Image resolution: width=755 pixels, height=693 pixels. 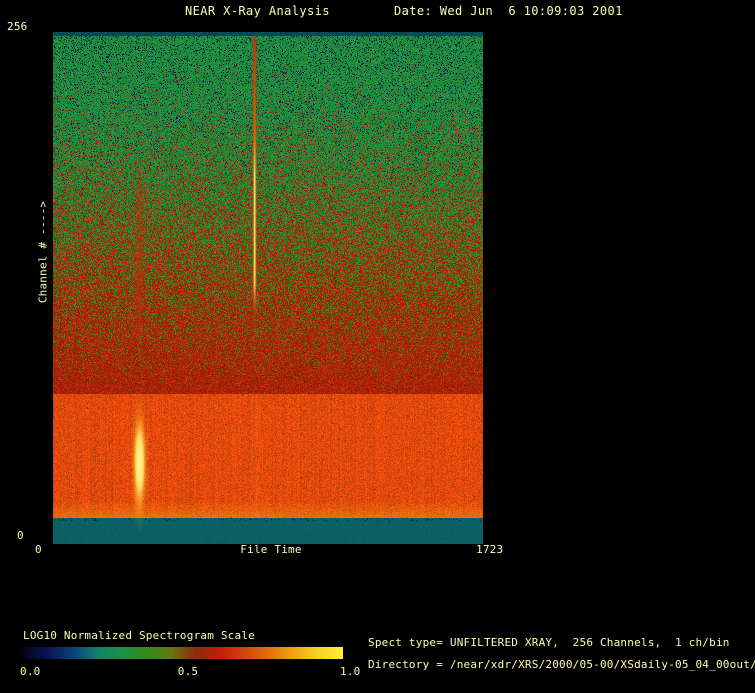 I want to click on colorbar-label: LOG10 Normalized Spectrogram Scale, so click(x=139, y=635).